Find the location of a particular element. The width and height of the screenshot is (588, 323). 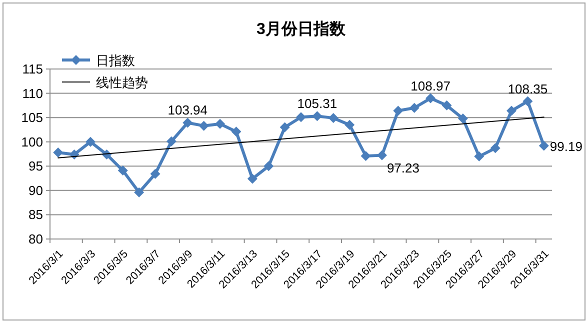

y-tick-label: 85 is located at coordinates (35, 214).